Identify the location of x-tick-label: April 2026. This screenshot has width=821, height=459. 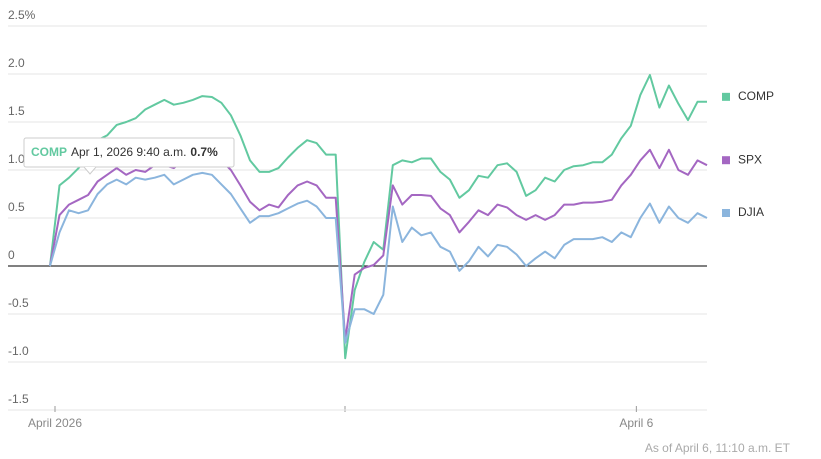
(55, 423).